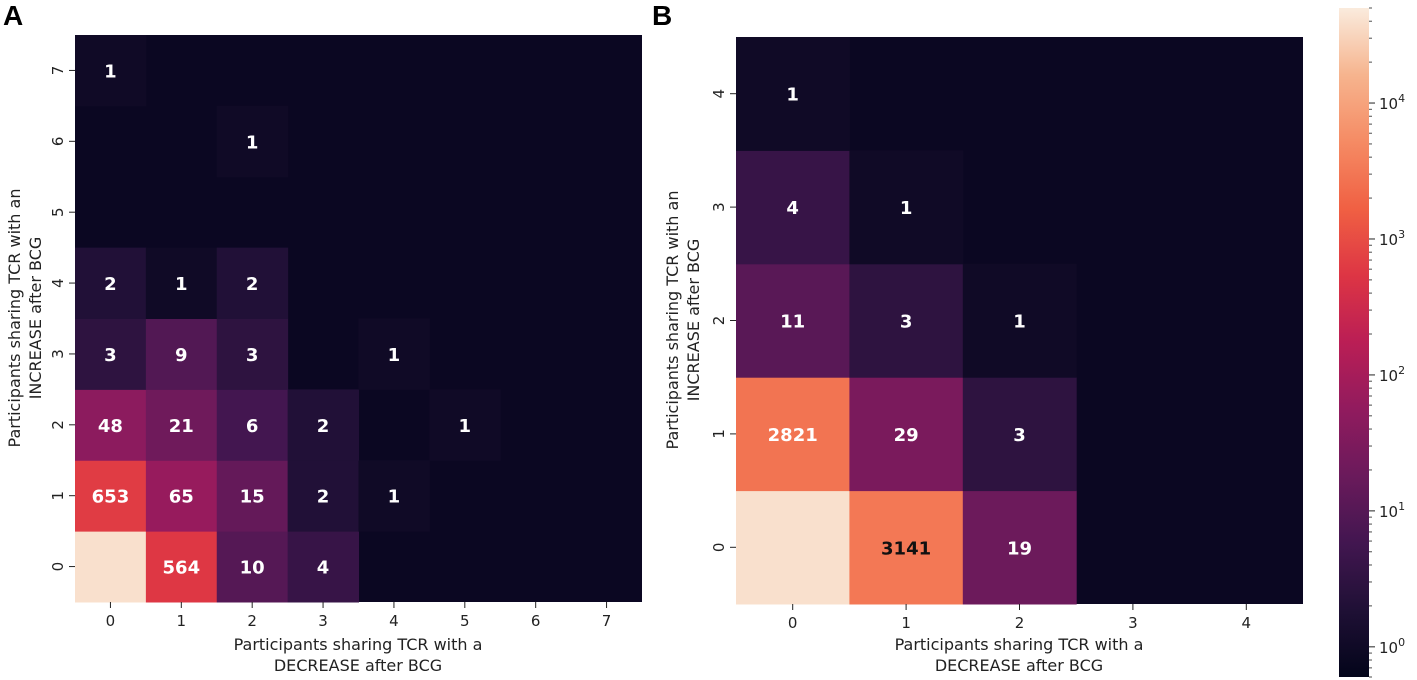  I want to click on cell-value-label: 29, so click(906, 435).